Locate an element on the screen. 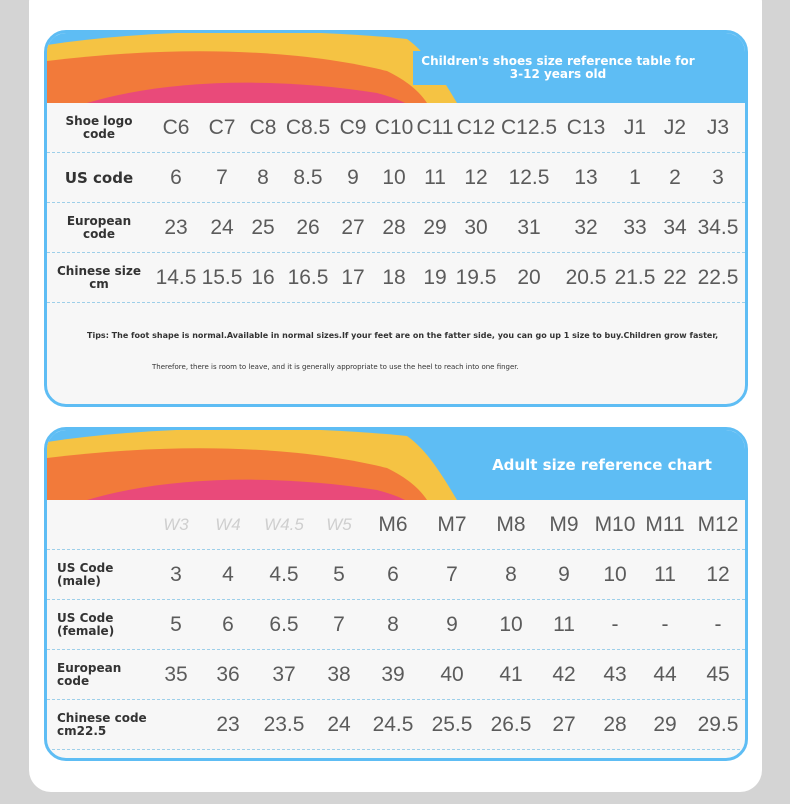  table-cell: 37 is located at coordinates (284, 674).